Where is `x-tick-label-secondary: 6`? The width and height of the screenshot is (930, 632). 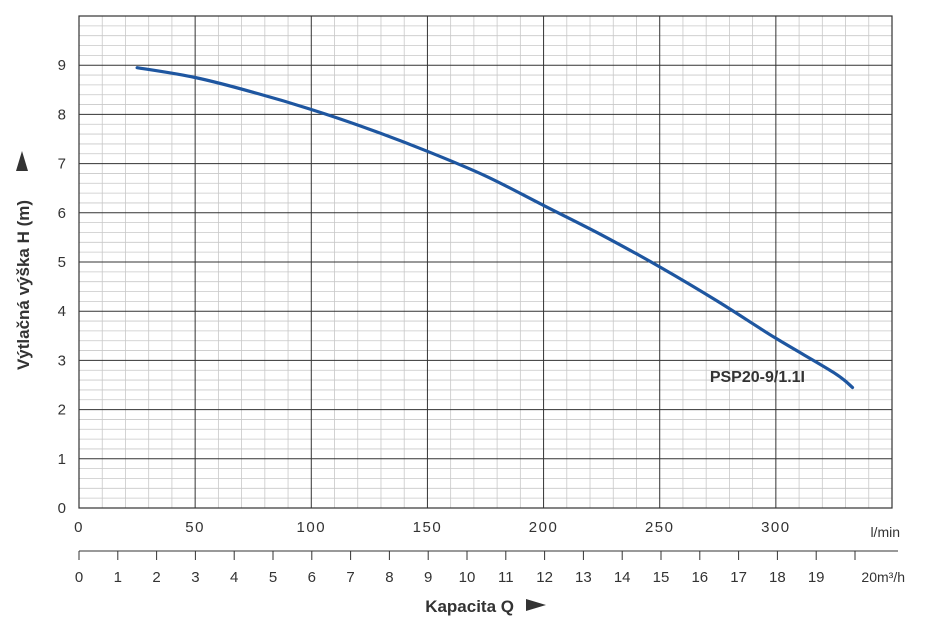
x-tick-label-secondary: 6 is located at coordinates (312, 577).